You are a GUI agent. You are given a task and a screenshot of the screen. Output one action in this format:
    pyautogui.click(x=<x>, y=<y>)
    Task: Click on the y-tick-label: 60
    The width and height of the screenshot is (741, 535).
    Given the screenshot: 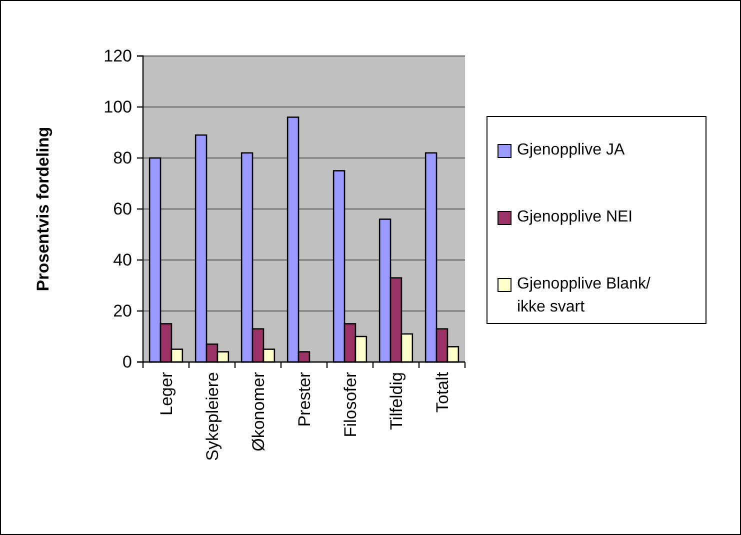 What is the action you would take?
    pyautogui.click(x=122, y=208)
    